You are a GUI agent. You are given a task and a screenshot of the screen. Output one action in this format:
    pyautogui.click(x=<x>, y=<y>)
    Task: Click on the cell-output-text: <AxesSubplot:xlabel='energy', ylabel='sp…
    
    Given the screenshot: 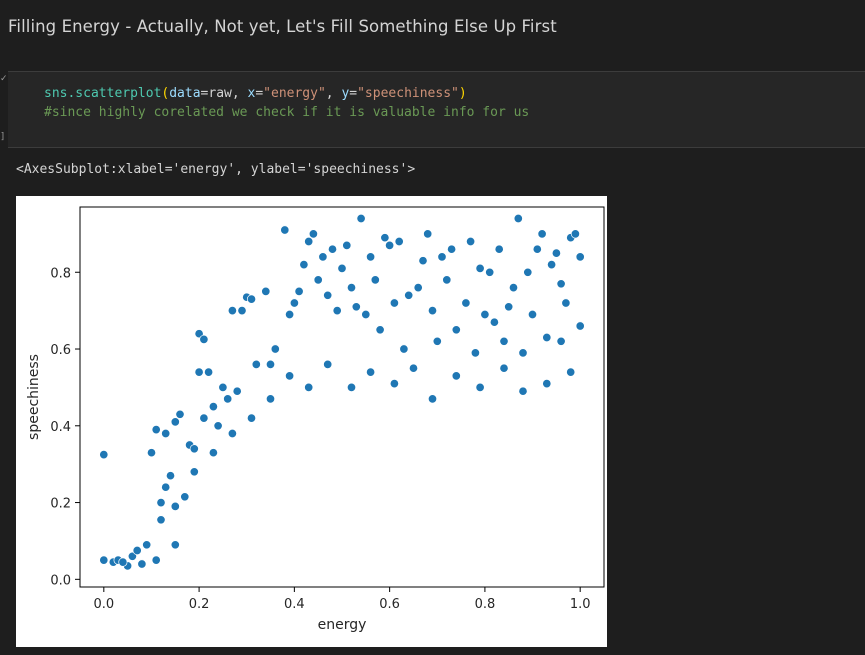 What is the action you would take?
    pyautogui.click(x=216, y=169)
    